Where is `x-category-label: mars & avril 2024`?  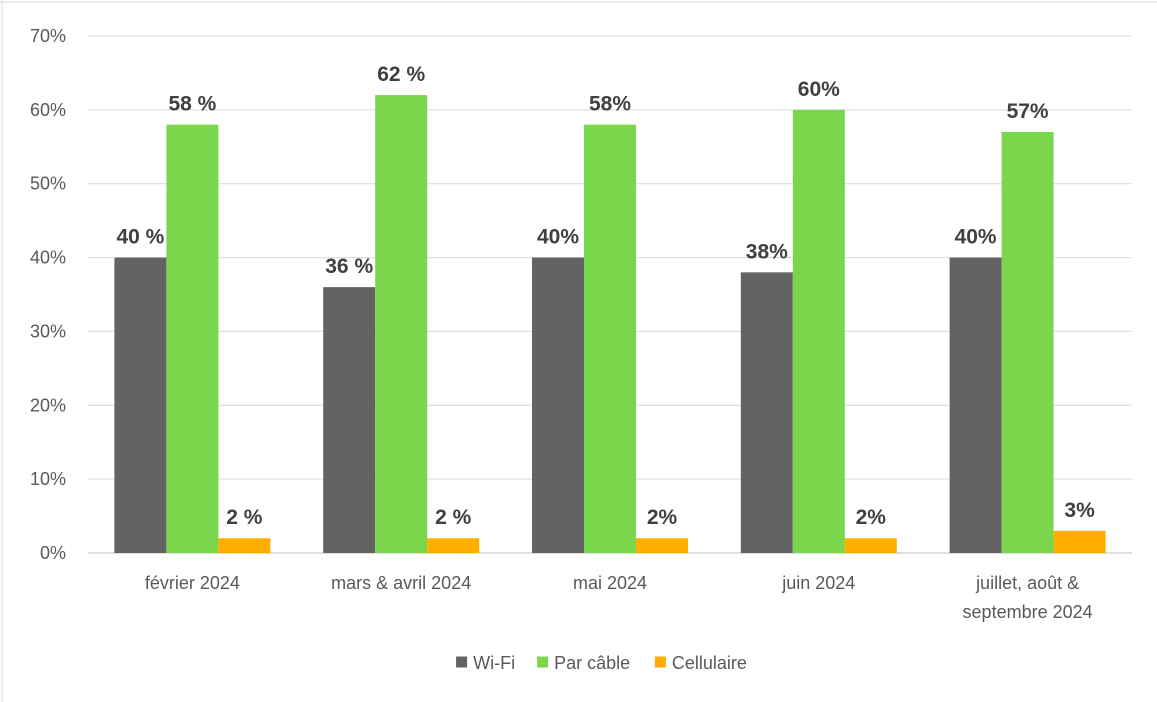
x-category-label: mars & avril 2024 is located at coordinates (401, 583).